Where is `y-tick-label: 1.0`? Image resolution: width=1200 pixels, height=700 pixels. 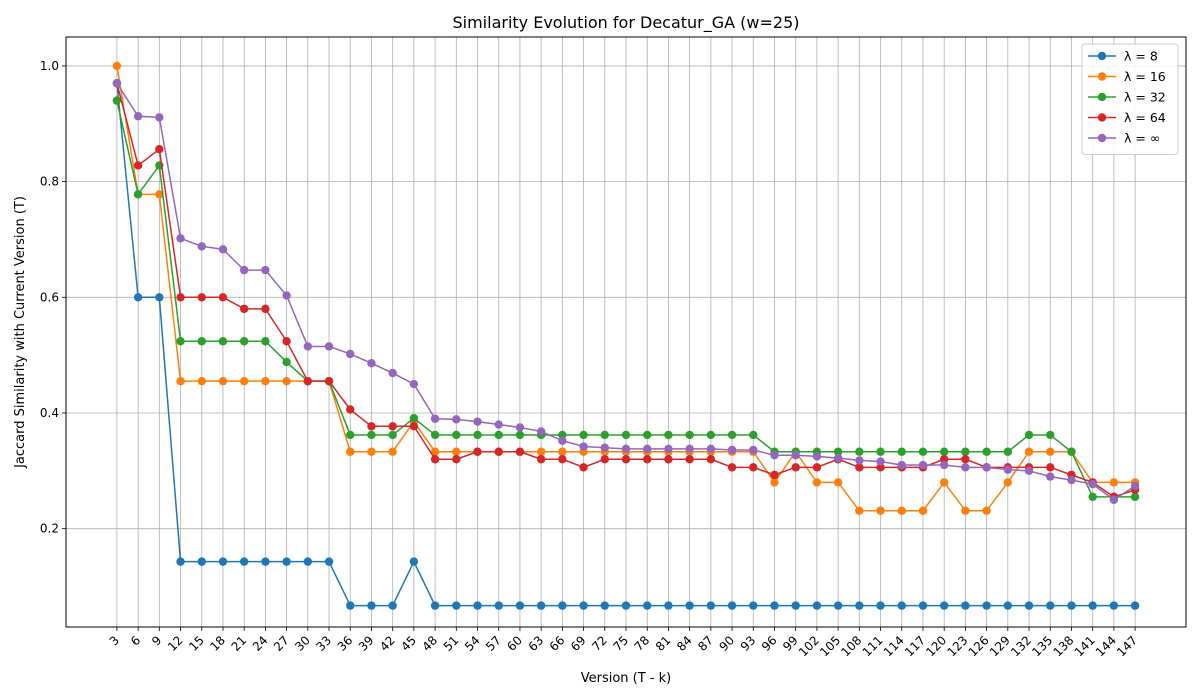
y-tick-label: 1.0 is located at coordinates (49, 66).